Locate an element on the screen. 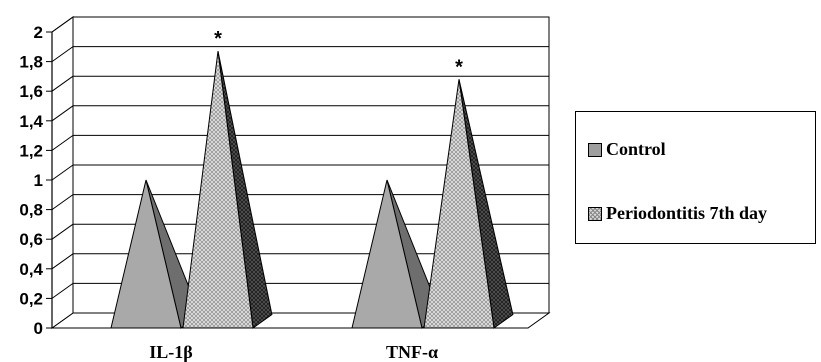 The width and height of the screenshot is (821, 362). legend-item-control: Control is located at coordinates (627, 149).